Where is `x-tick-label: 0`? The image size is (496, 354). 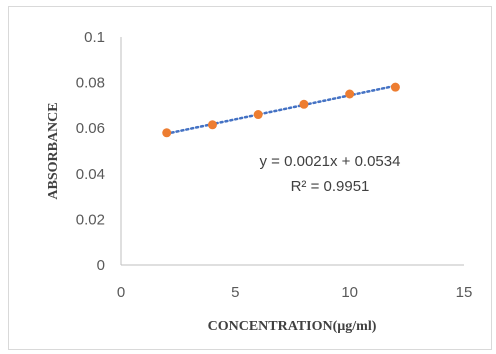 x-tick-label: 0 is located at coordinates (121, 292).